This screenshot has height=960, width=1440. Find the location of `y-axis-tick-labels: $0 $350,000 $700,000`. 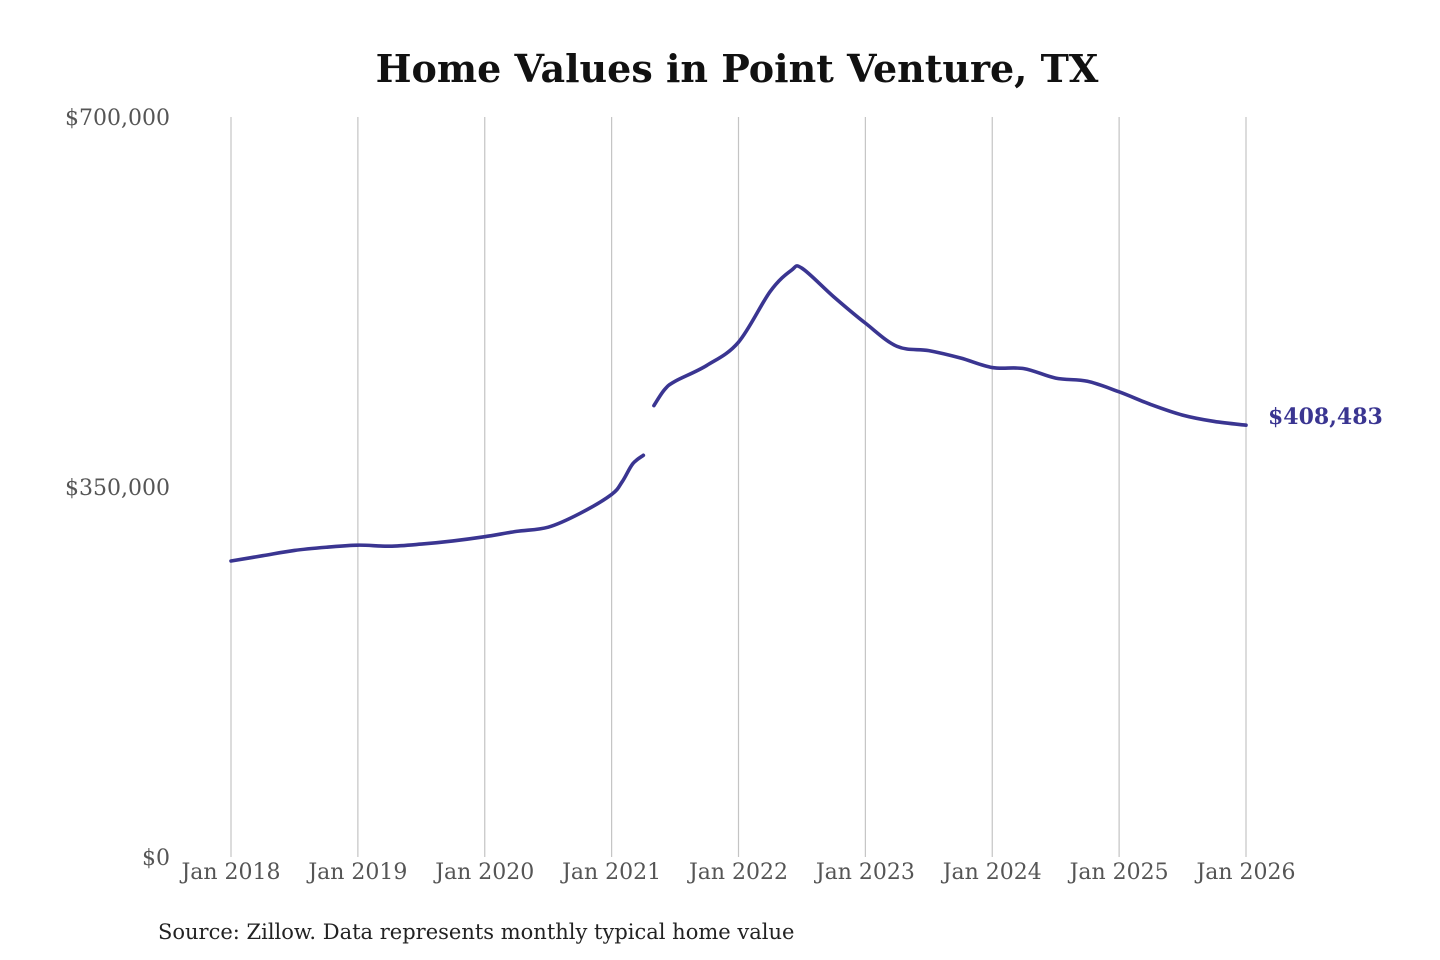

y-axis-tick-labels: $0 $350,000 $700,000 is located at coordinates (117, 488).